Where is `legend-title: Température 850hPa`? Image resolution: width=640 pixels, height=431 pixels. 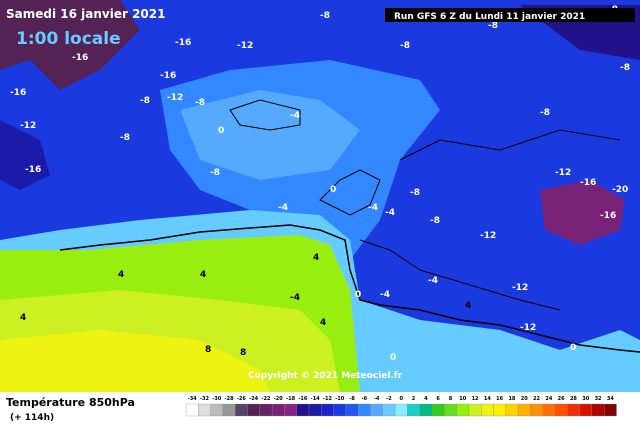 legend-title: Température 850hPa is located at coordinates (70, 402).